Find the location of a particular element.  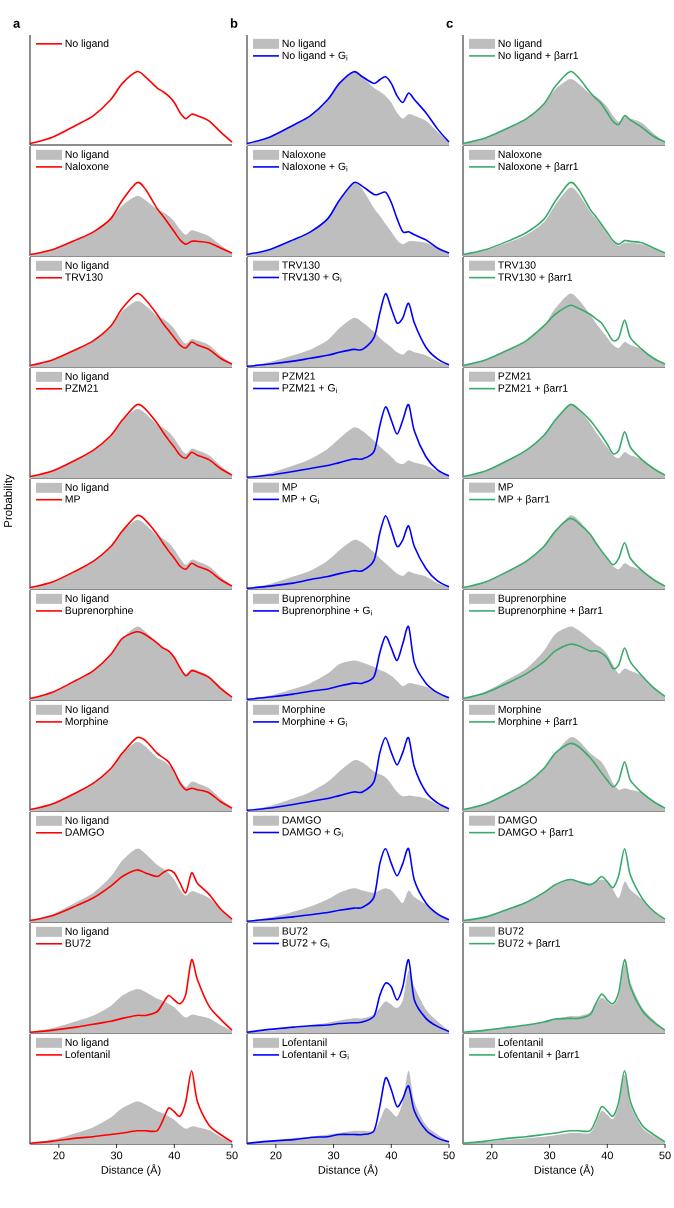

legend-label: No ligand + G$_{i}$ is located at coordinates (315, 56).